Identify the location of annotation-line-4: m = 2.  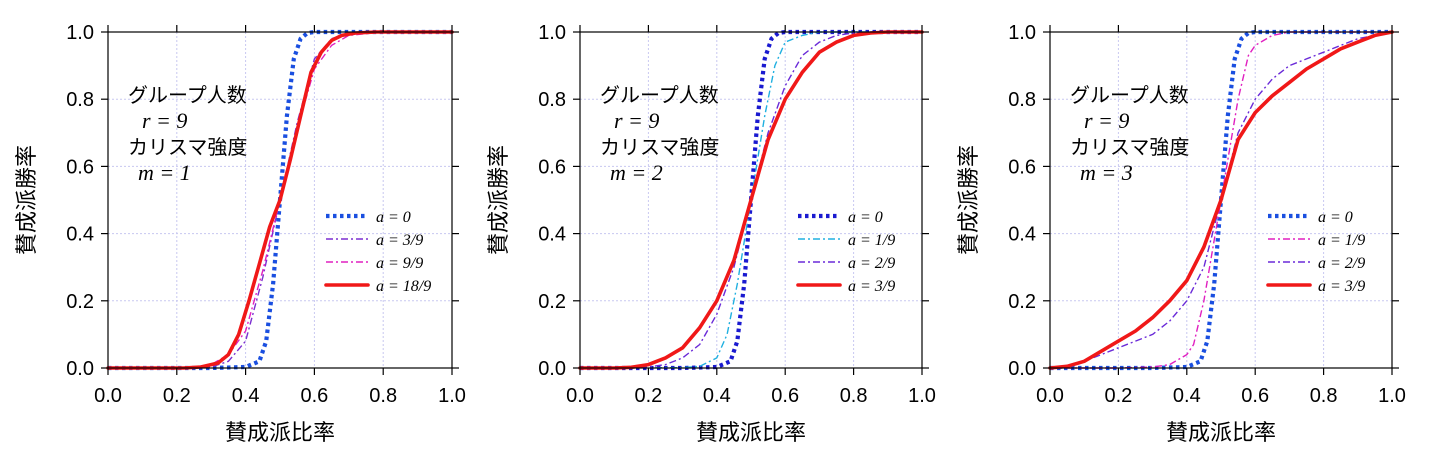
(636, 172).